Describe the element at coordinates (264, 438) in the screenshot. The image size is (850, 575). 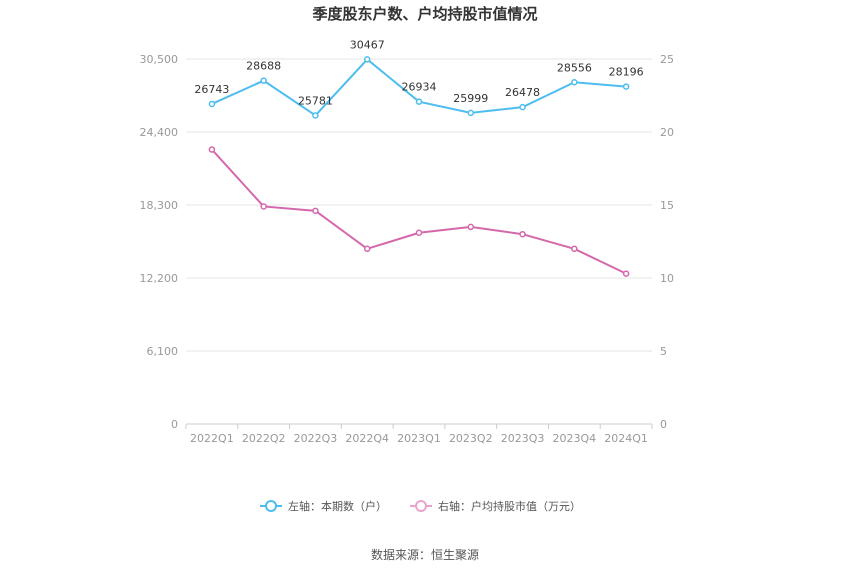
I see `x-axis-tick-label: 2022Q2` at that location.